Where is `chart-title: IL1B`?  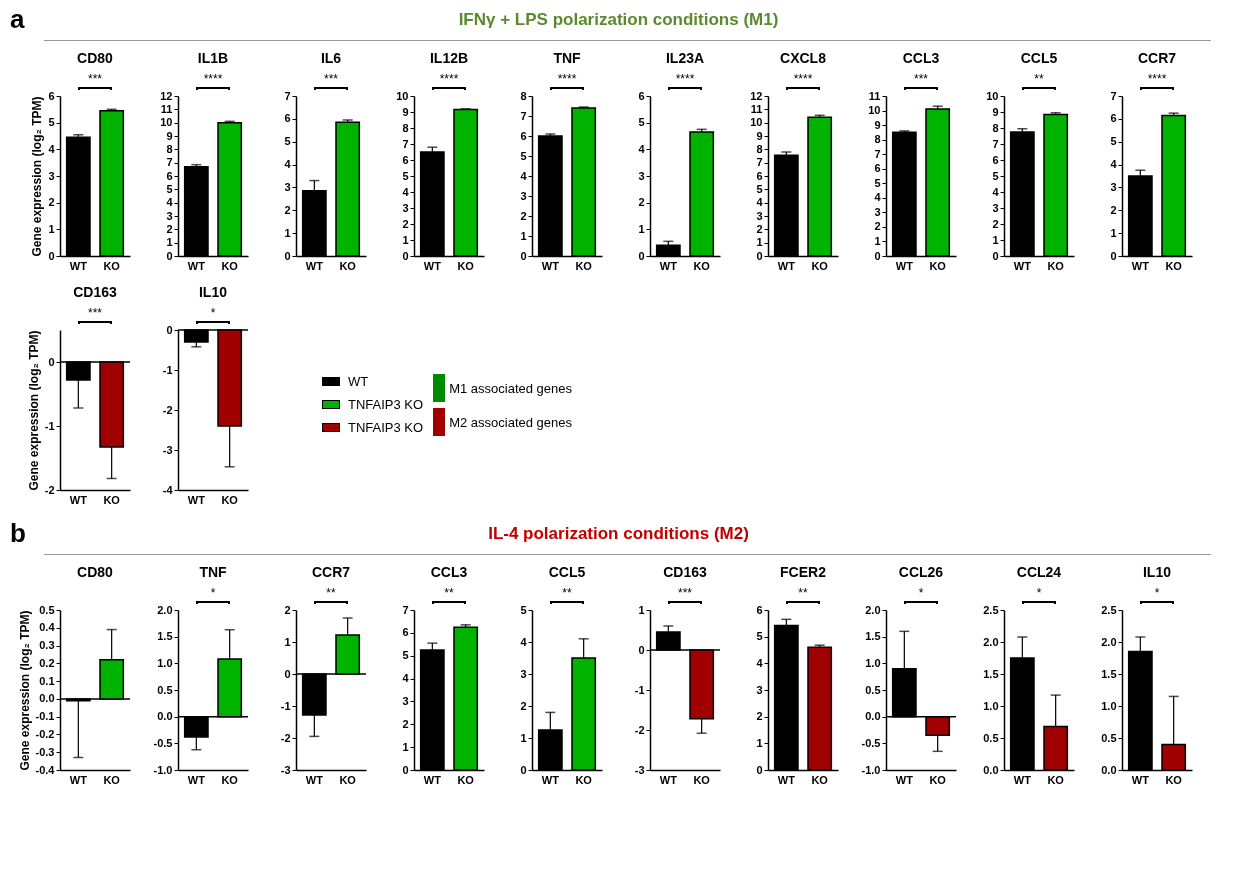
chart-title: IL1B is located at coordinates (213, 59).